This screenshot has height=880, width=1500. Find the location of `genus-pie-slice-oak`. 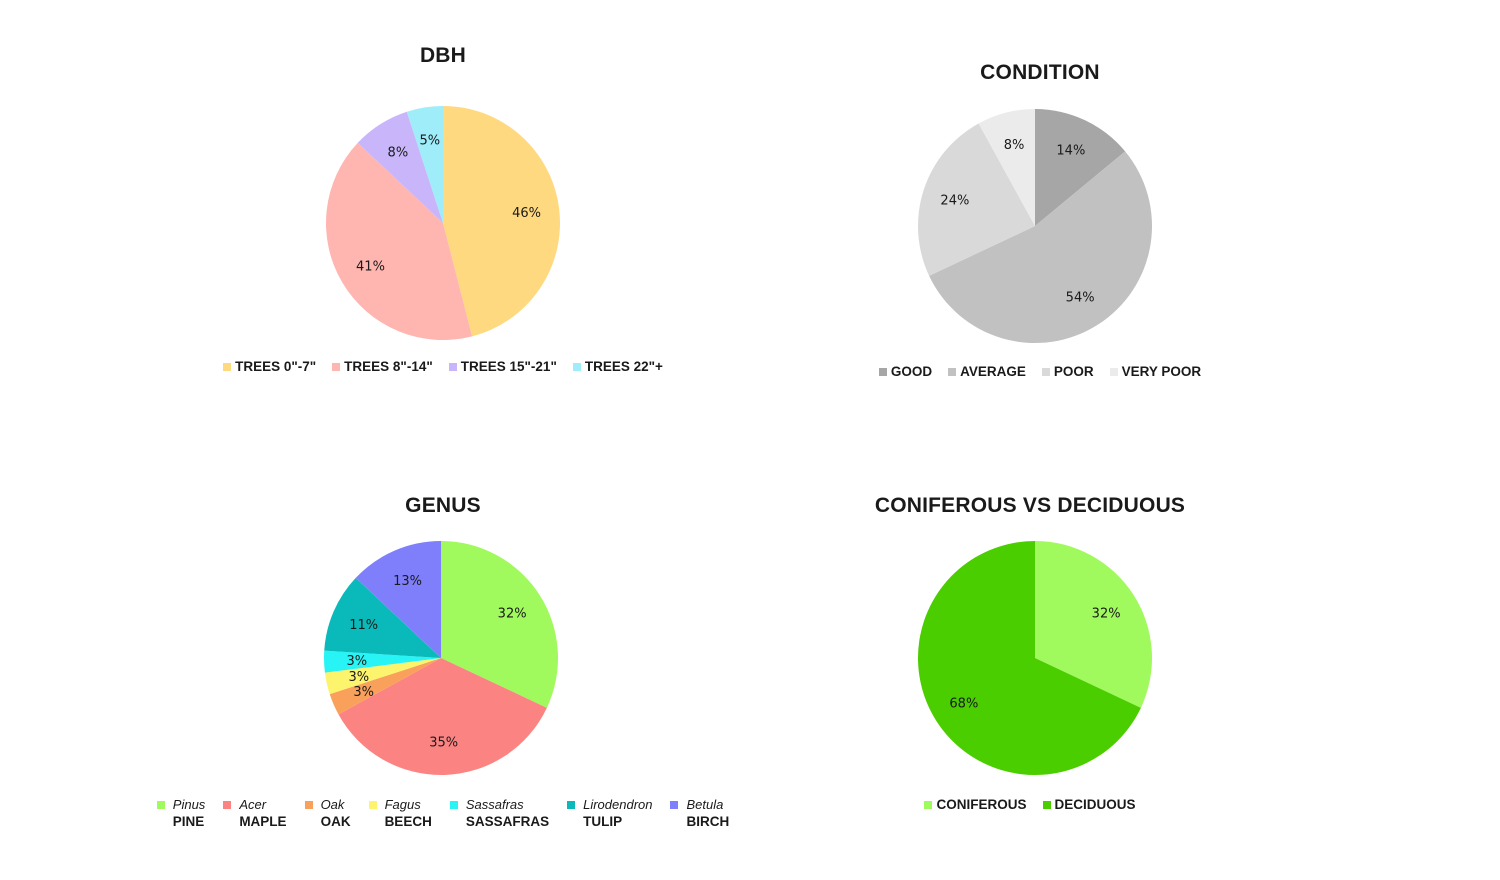

genus-pie-slice-oak is located at coordinates (385, 686).